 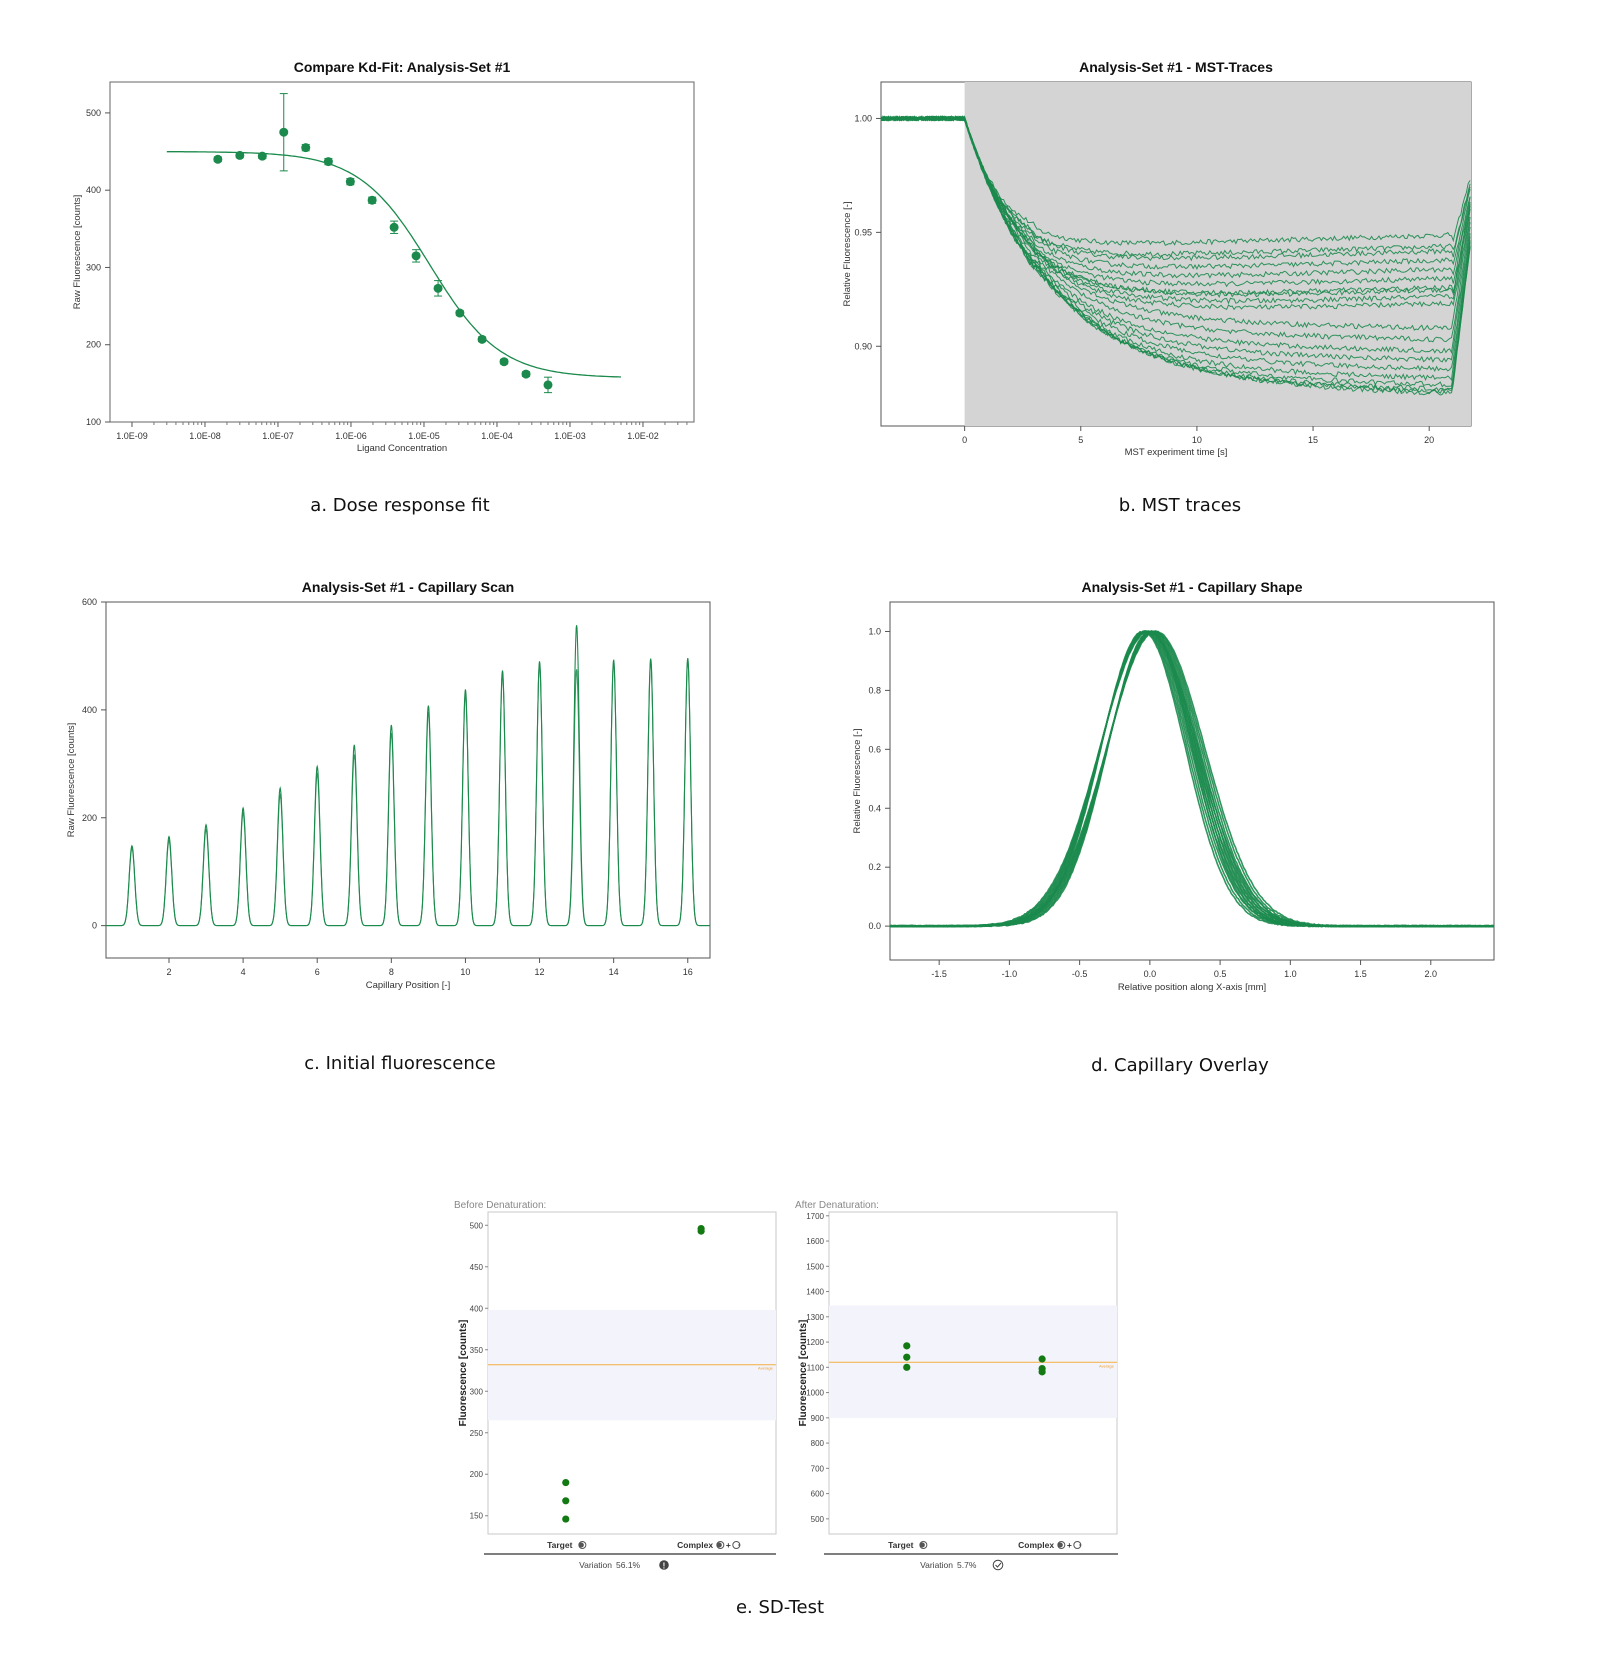 I want to click on x-tick-label: 1.0E-06, so click(x=351, y=436).